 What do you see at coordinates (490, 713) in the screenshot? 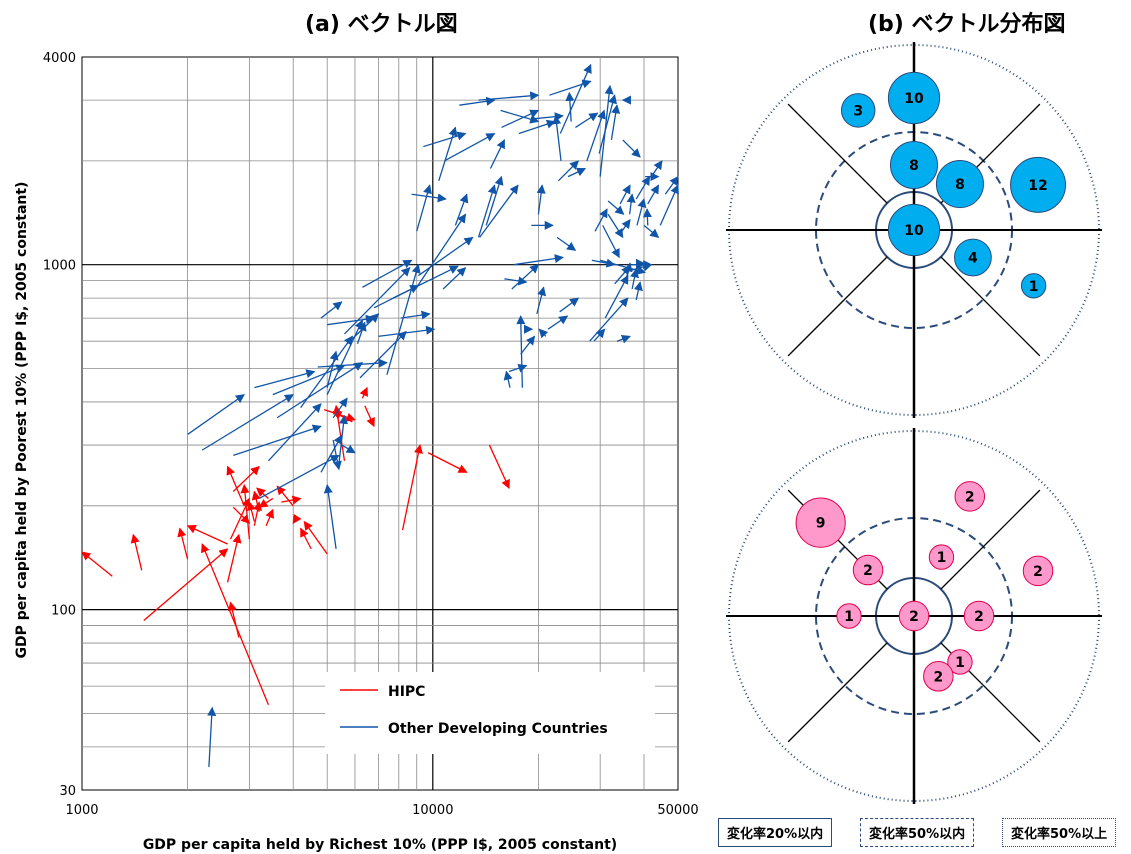
I see `legend-box` at bounding box center [490, 713].